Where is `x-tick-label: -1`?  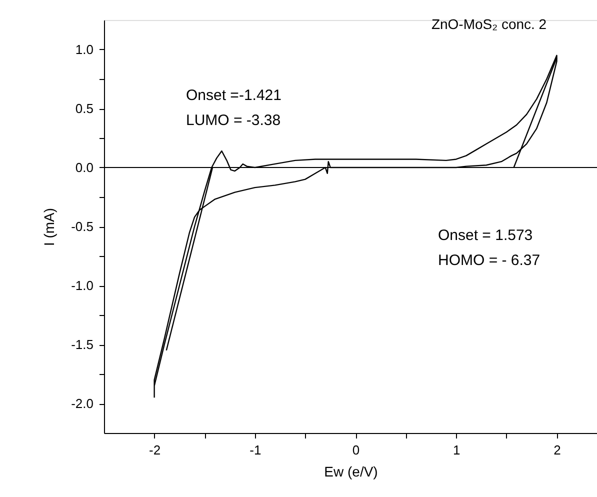
x-tick-label: -1 is located at coordinates (256, 450).